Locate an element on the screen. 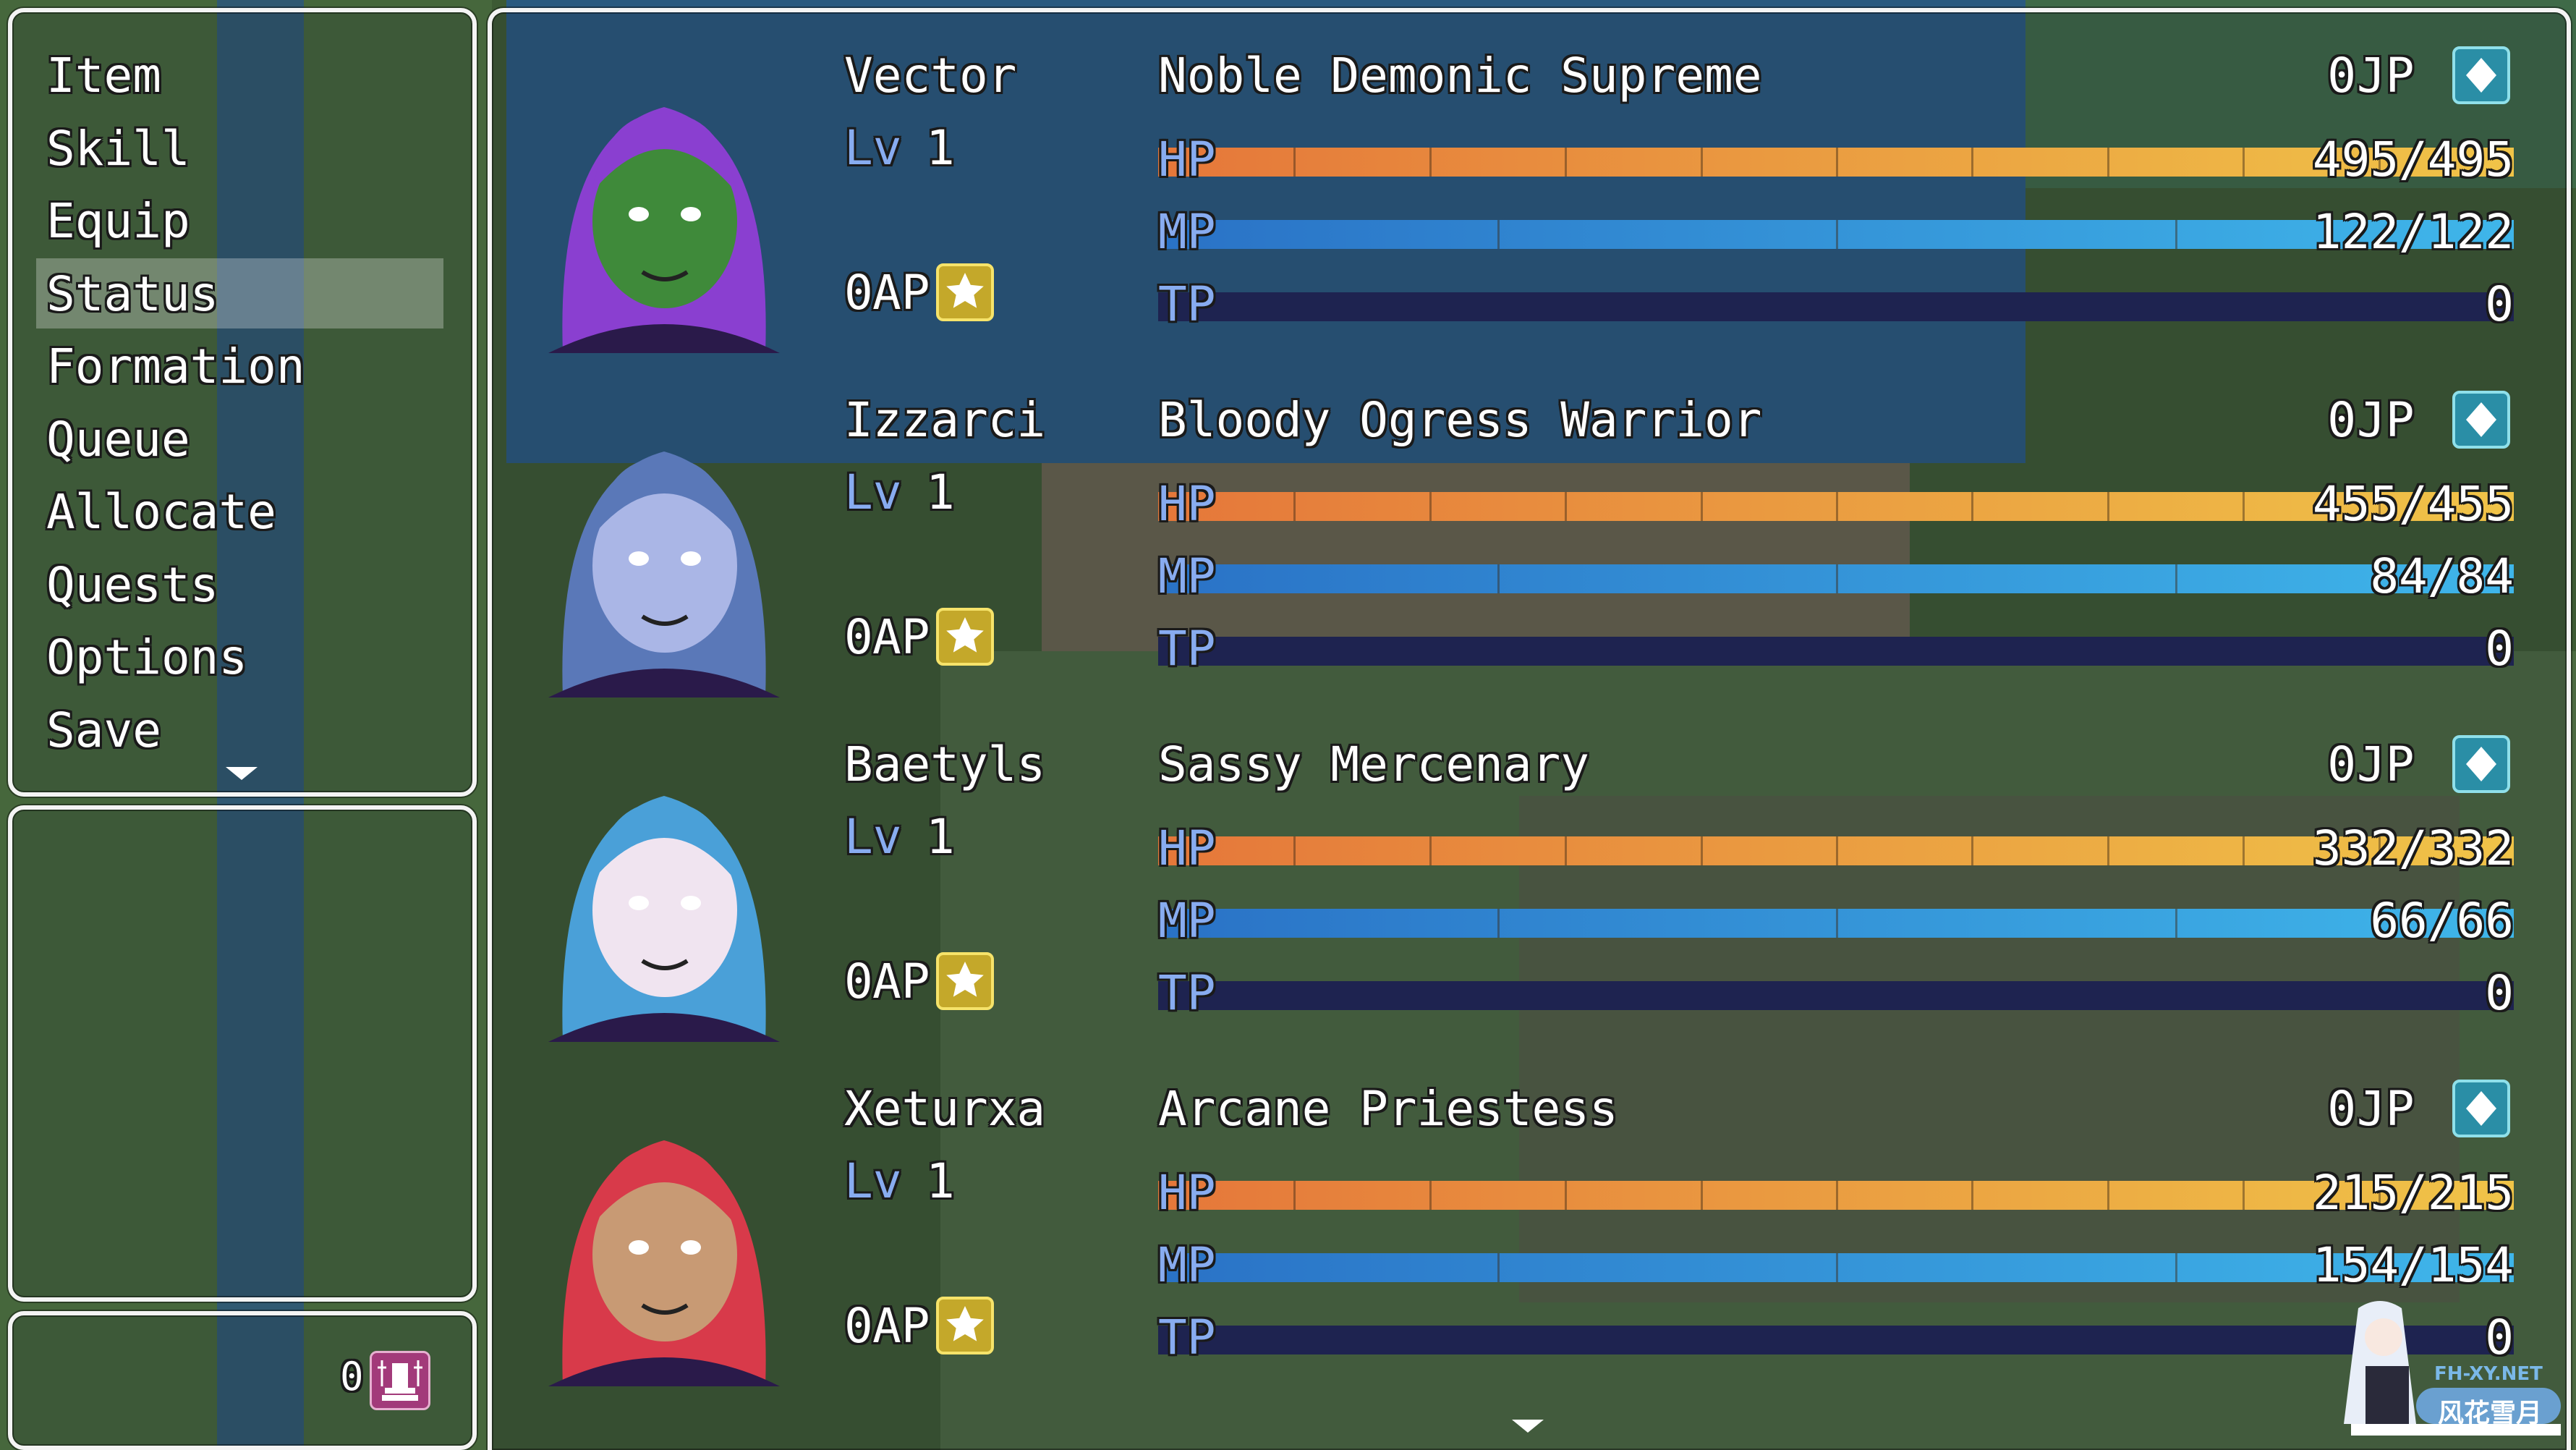 The image size is (2576, 1450). currency-value: 0 is located at coordinates (352, 1376).